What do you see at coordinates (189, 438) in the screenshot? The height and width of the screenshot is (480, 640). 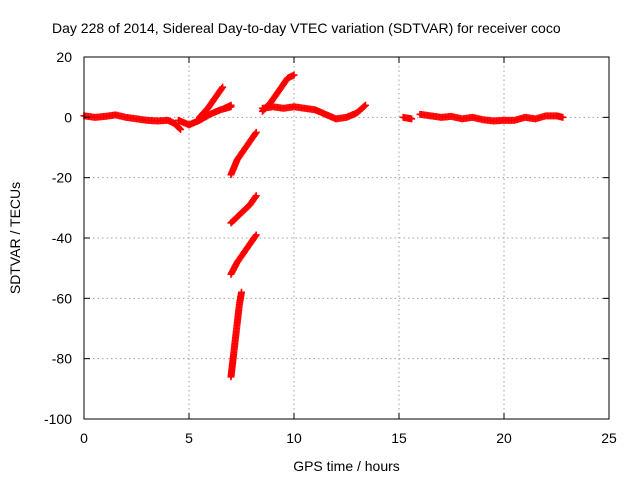 I see `x-tick-label: 5` at bounding box center [189, 438].